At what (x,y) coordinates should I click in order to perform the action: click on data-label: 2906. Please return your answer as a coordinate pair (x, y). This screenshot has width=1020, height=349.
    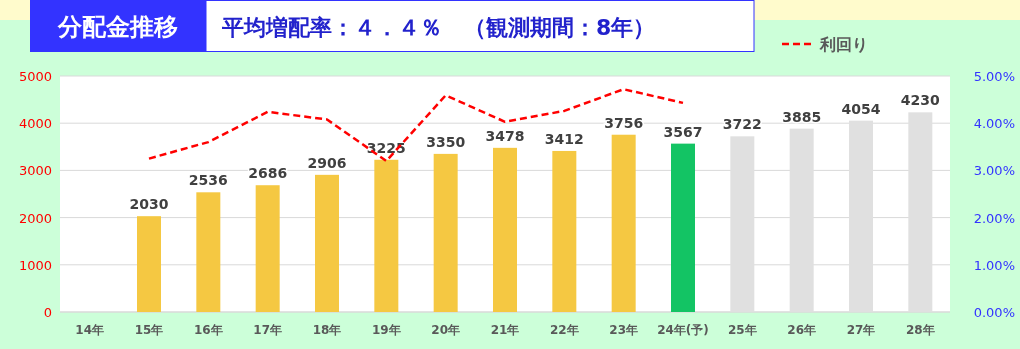
    Looking at the image, I should click on (327, 162).